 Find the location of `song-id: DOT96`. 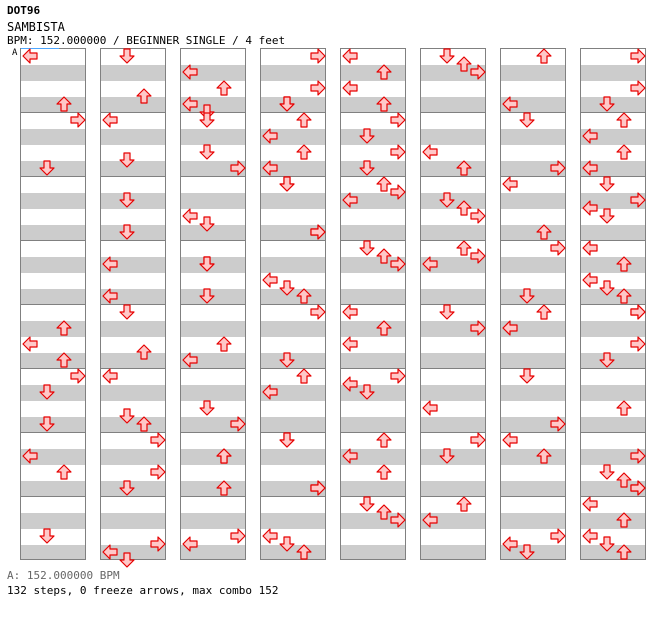

song-id: DOT96 is located at coordinates (24, 10).